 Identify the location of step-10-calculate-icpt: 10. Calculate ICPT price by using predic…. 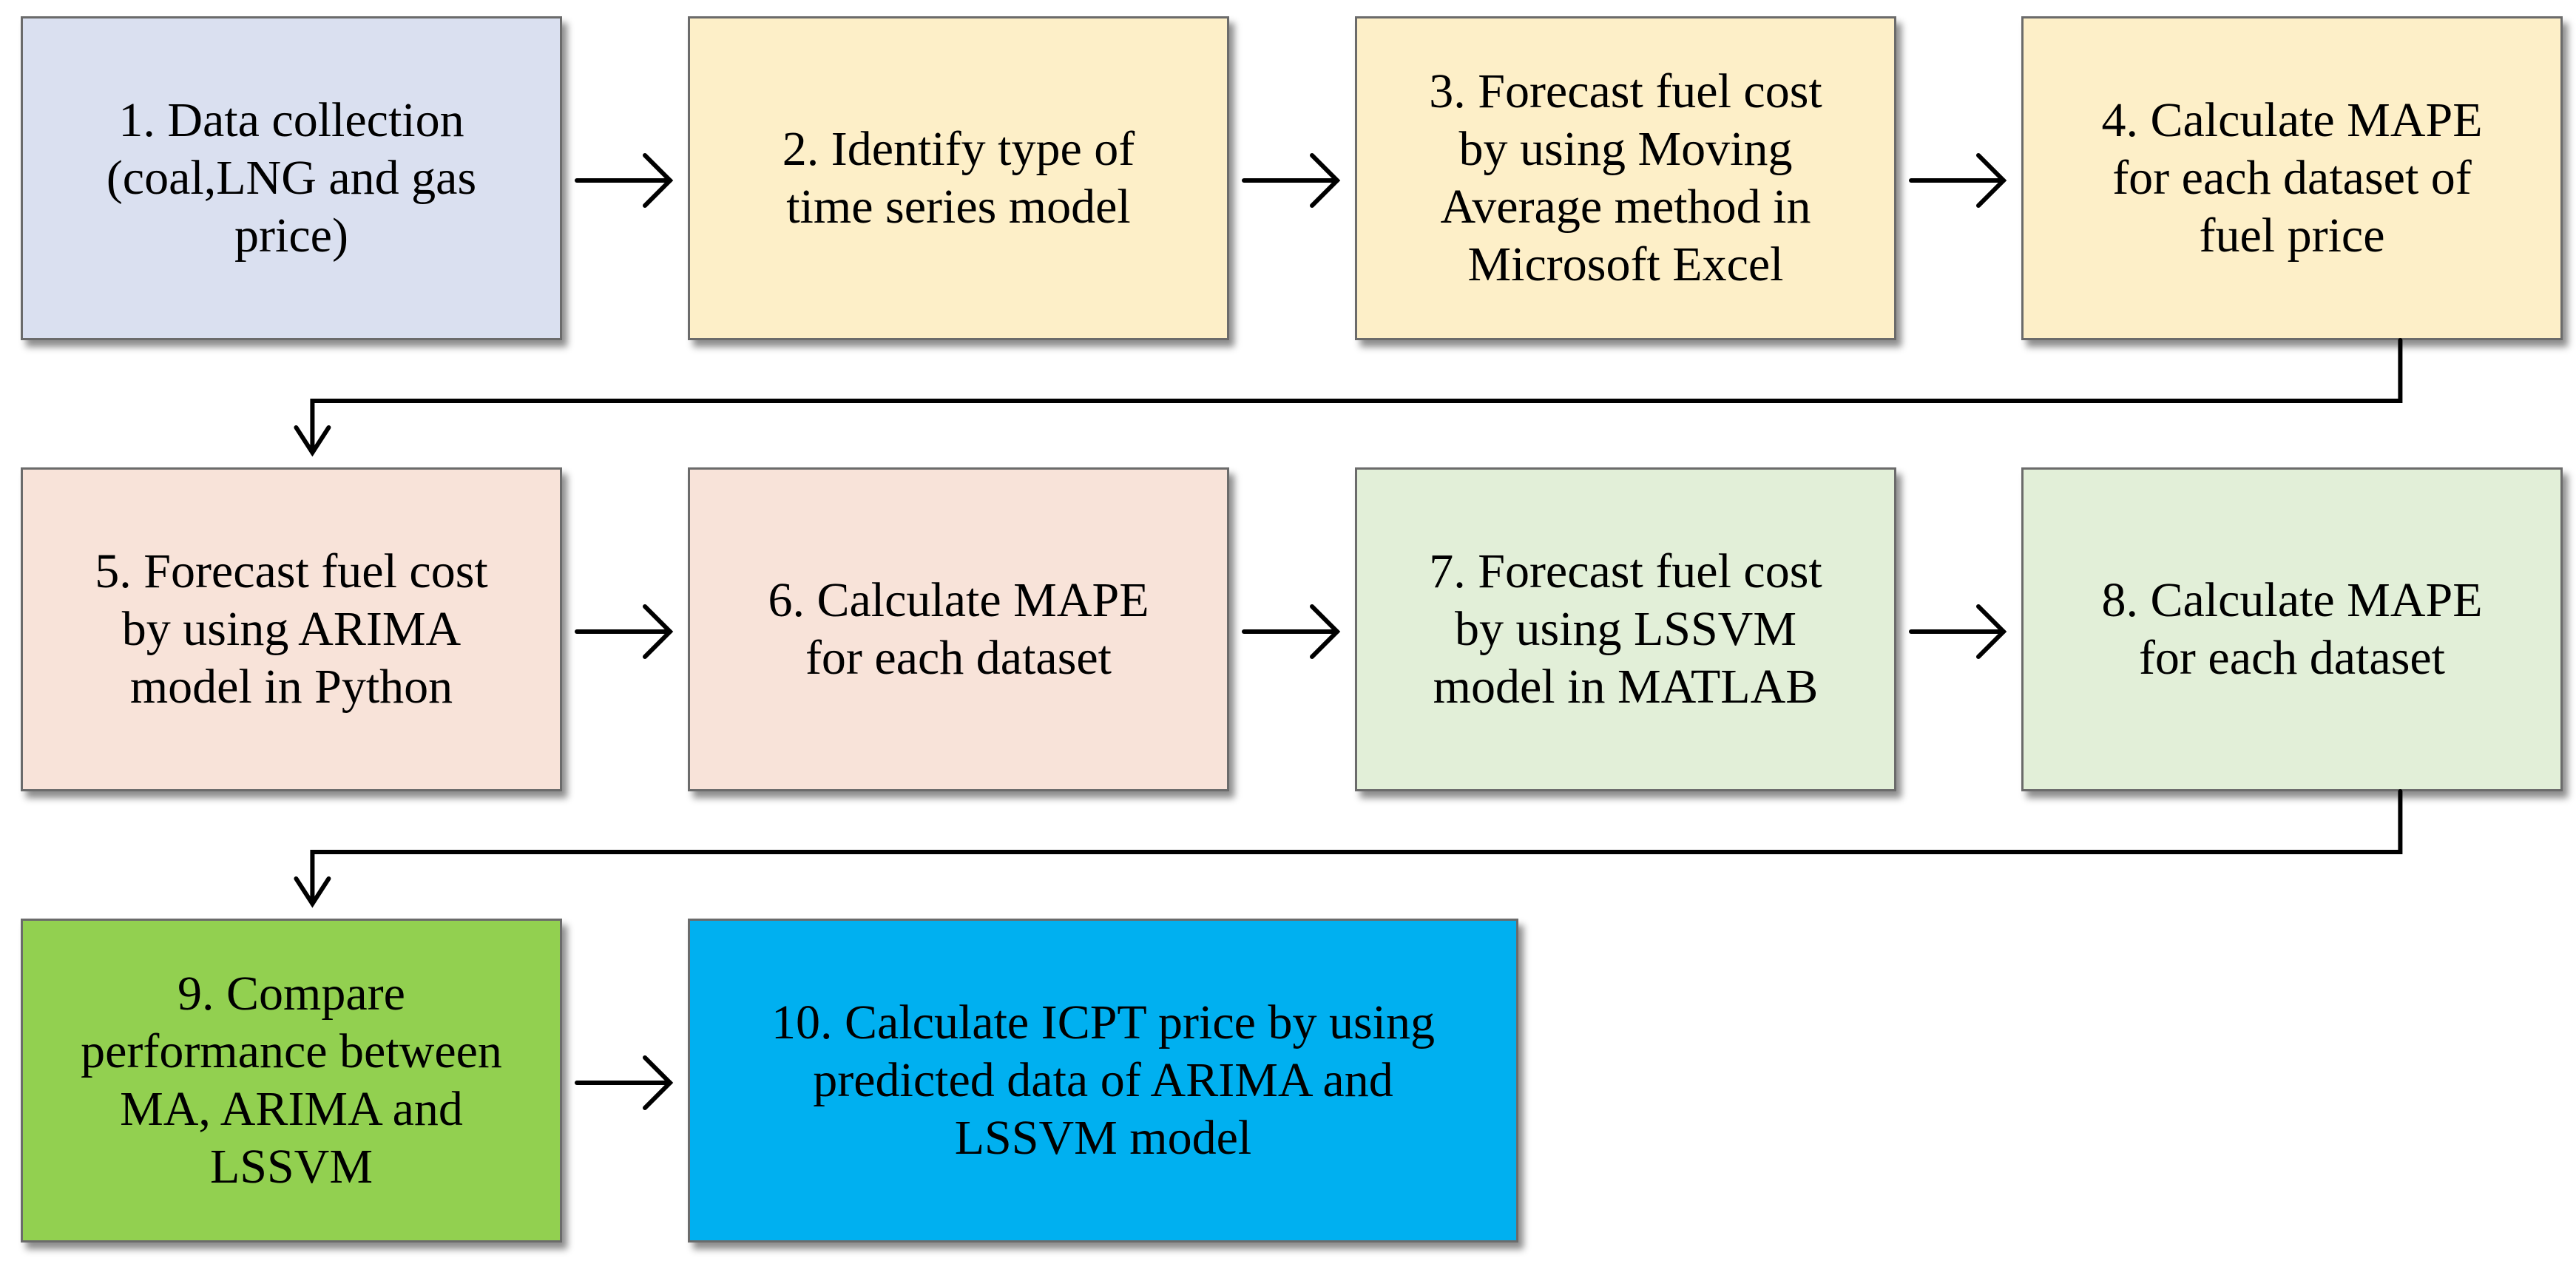
(1103, 1081).